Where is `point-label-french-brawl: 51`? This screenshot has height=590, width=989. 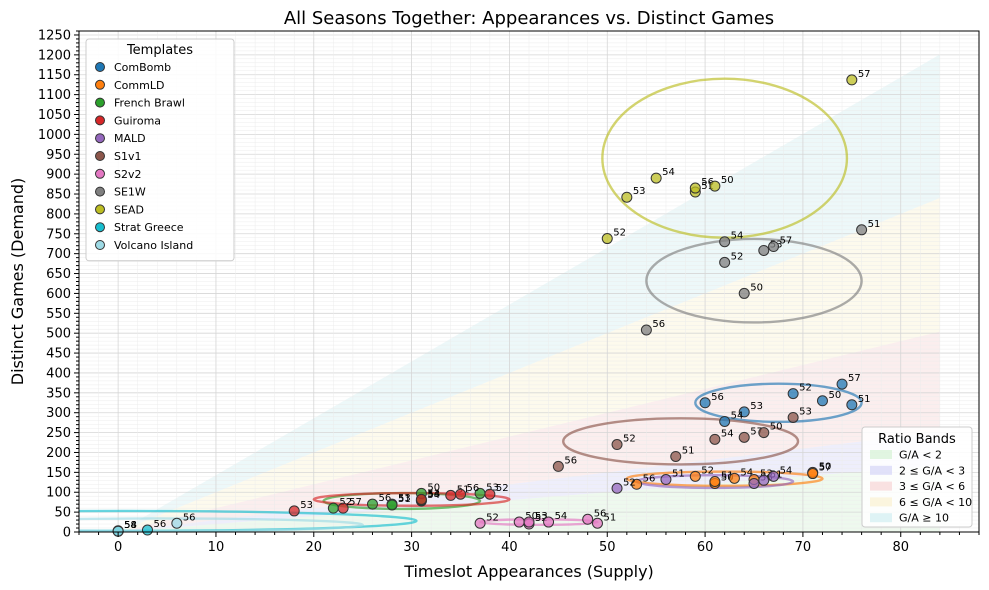 point-label-french-brawl: 51 is located at coordinates (404, 499).